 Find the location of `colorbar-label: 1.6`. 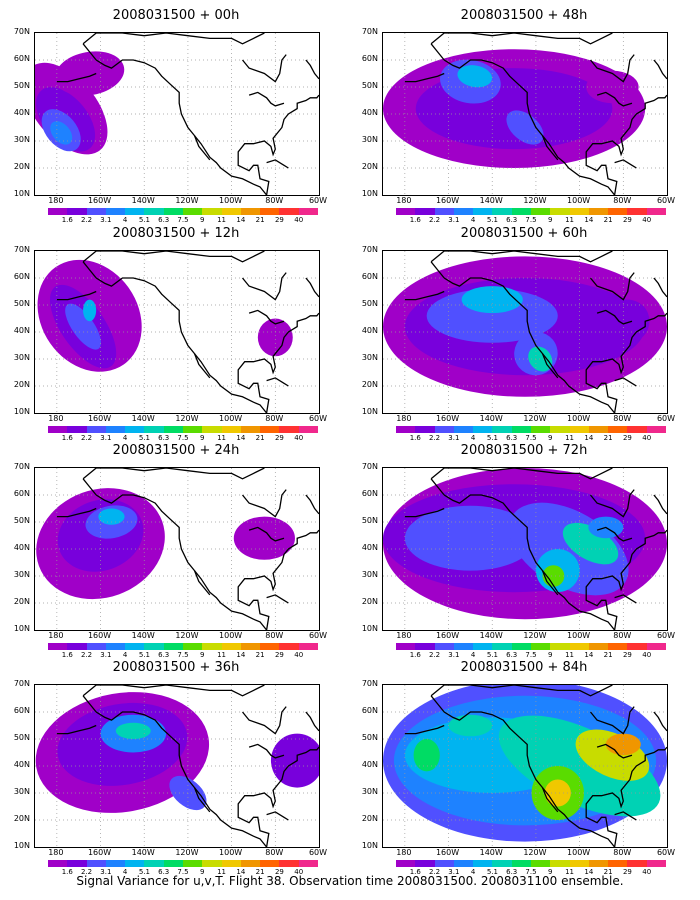

colorbar-label: 1.6 is located at coordinates (415, 872).